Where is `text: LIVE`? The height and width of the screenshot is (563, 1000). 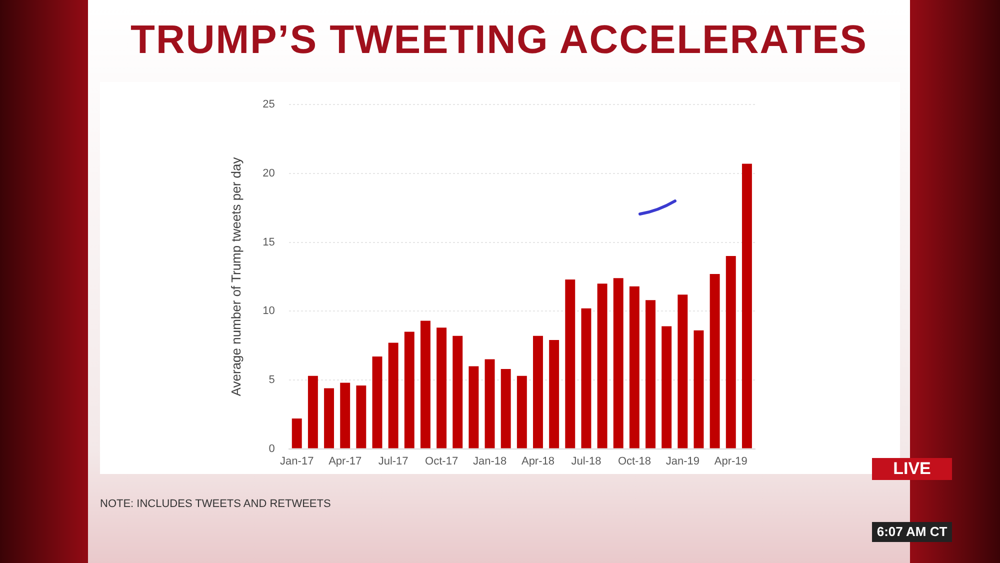
text: LIVE is located at coordinates (912, 469).